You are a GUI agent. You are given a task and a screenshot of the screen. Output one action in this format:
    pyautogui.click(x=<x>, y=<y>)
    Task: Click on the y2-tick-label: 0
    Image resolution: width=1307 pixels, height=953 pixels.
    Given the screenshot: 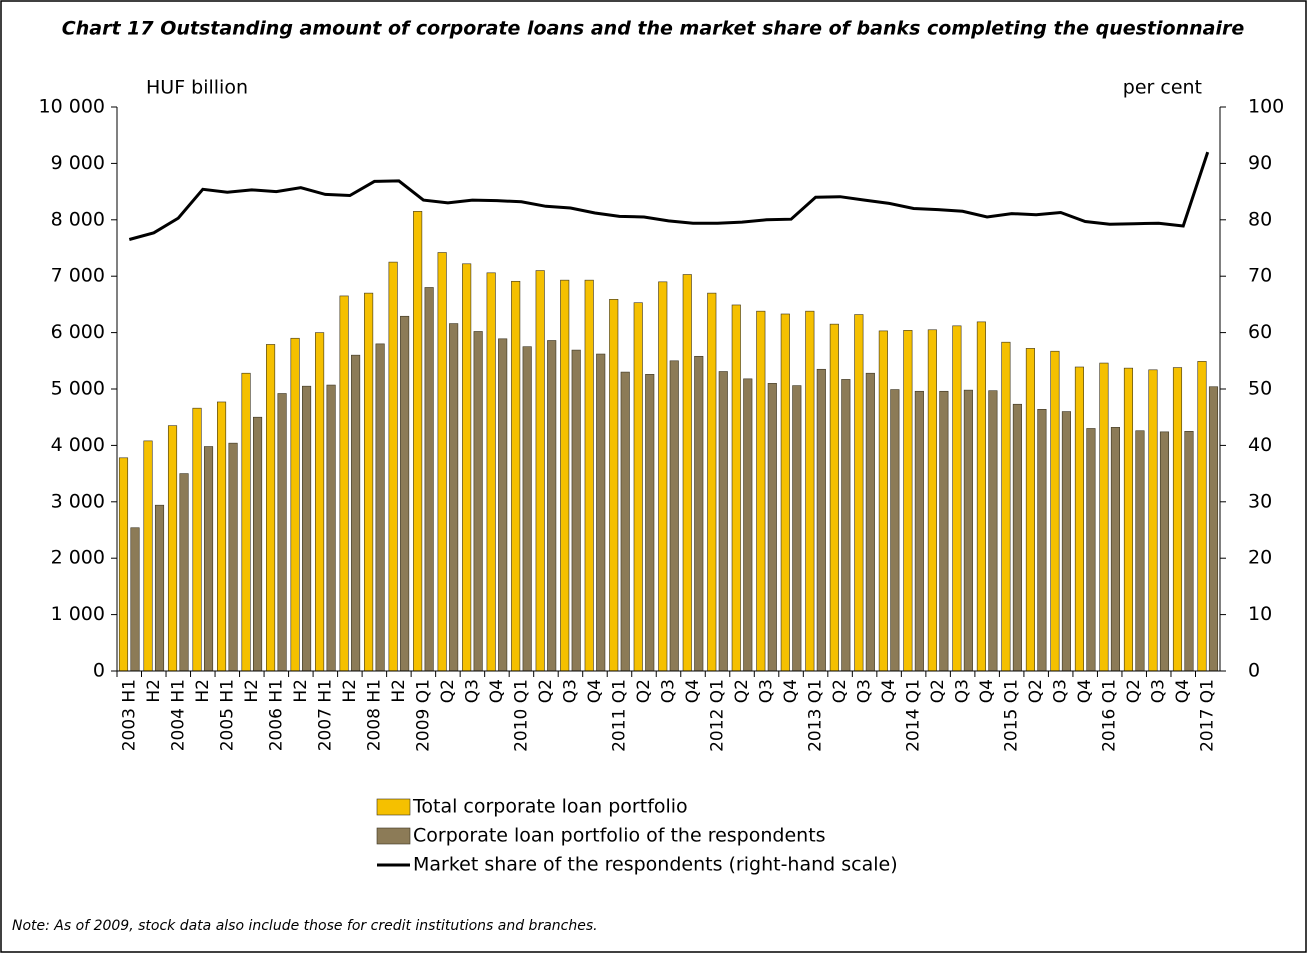 What is the action you would take?
    pyautogui.click(x=1254, y=671)
    